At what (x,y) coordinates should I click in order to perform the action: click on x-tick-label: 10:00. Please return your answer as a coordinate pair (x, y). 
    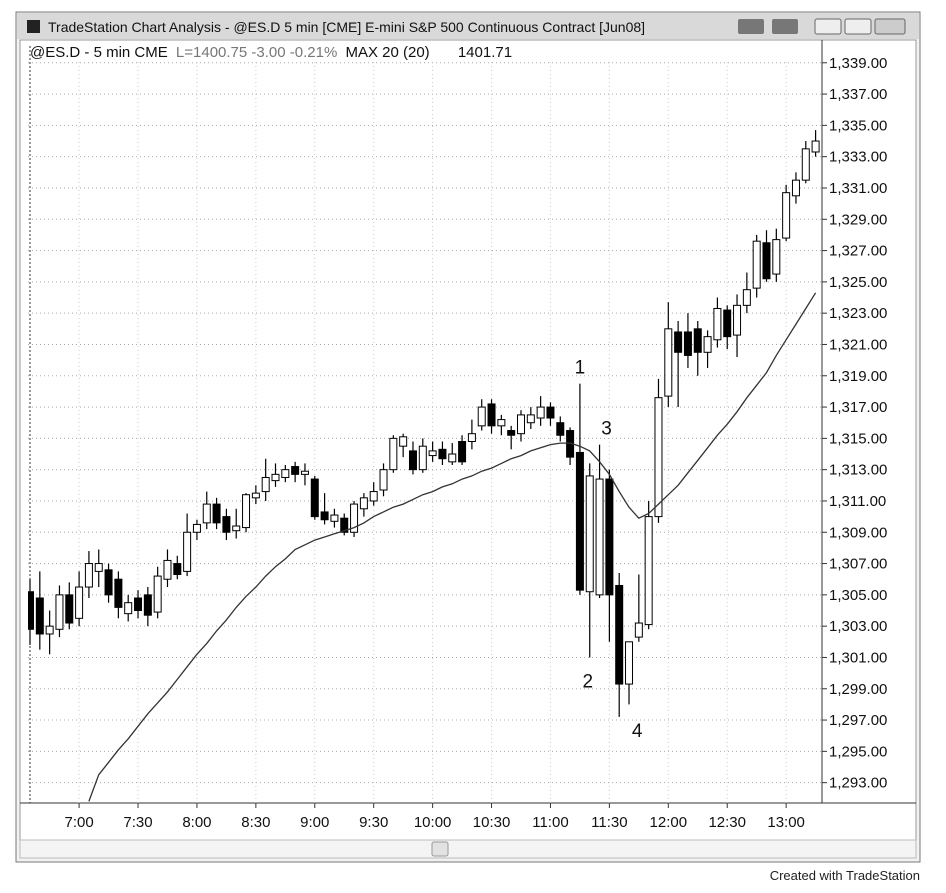
    Looking at the image, I should click on (433, 822).